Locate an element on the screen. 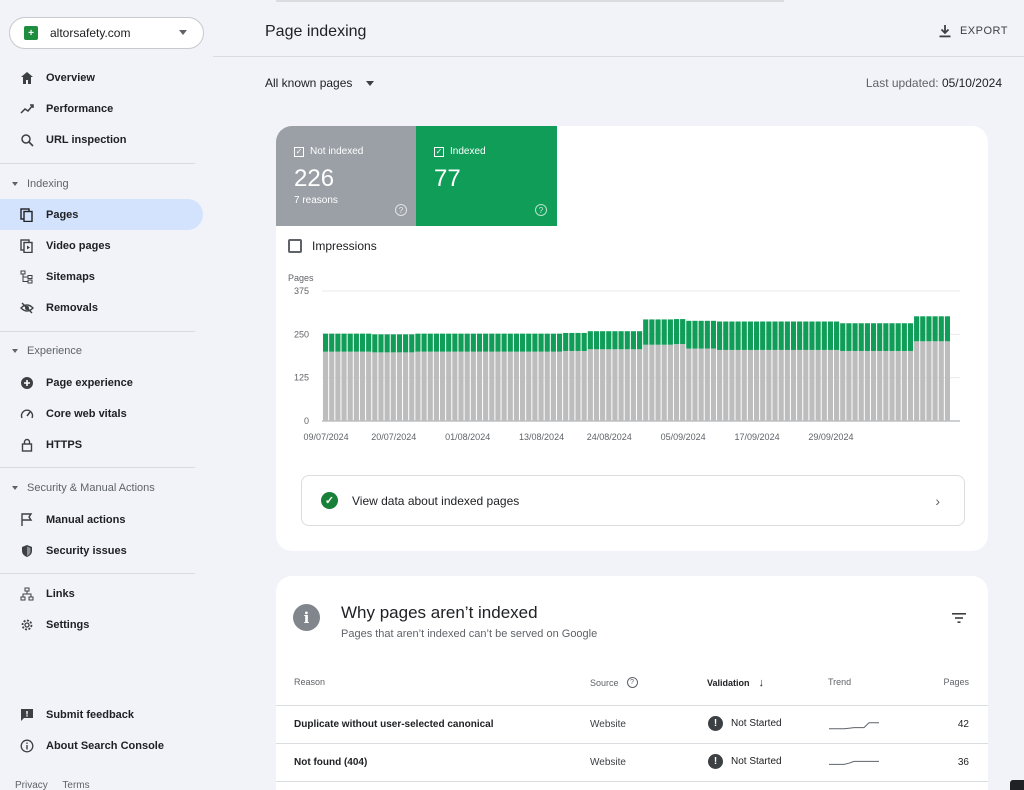 The width and height of the screenshot is (1024, 790). pages-filter-dropdown: All known pages is located at coordinates (320, 83).